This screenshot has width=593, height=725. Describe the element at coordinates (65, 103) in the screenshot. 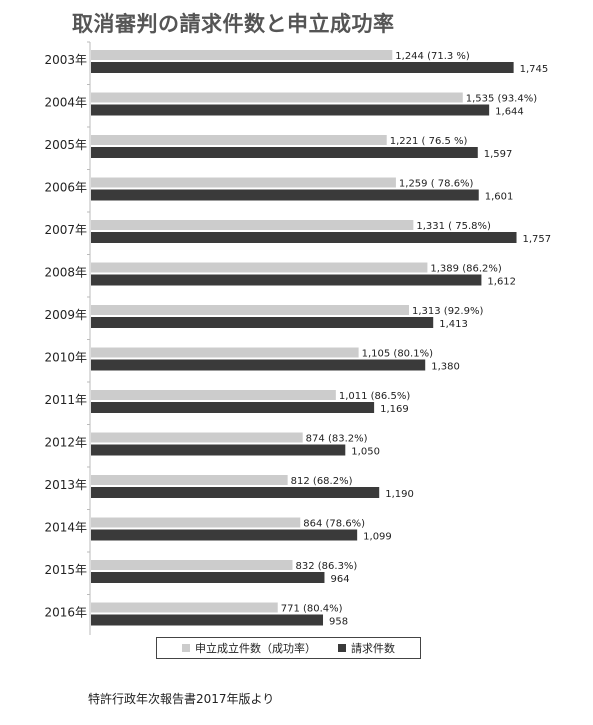

I see `category-label: 2004年` at that location.